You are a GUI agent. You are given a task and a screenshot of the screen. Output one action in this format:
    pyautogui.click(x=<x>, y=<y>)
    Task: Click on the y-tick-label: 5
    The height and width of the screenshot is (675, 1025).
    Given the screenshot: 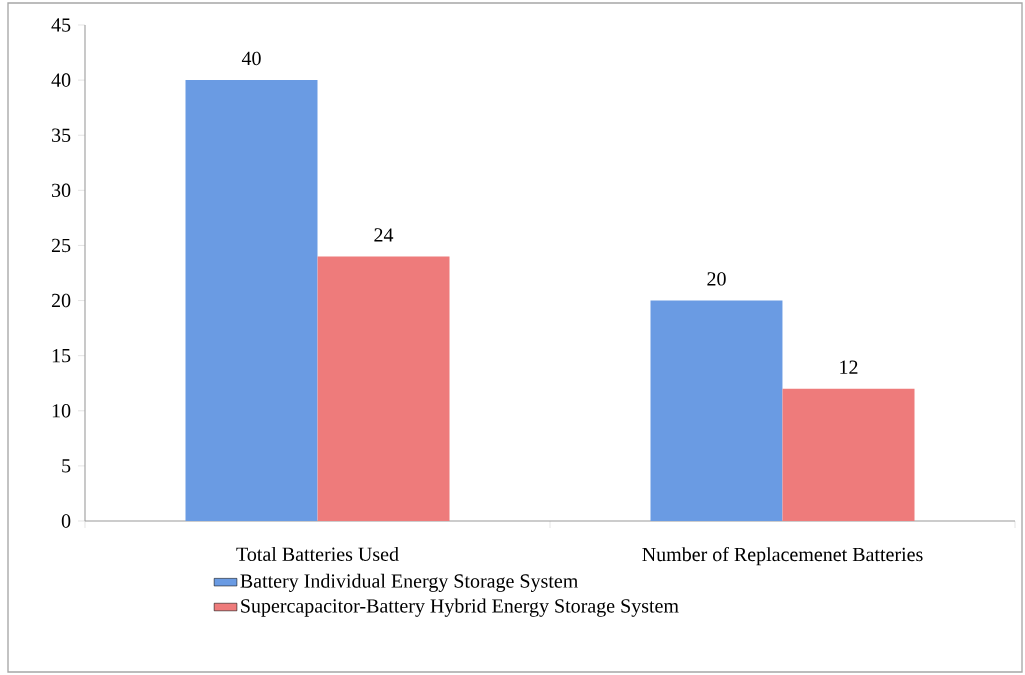 What is the action you would take?
    pyautogui.click(x=66, y=466)
    